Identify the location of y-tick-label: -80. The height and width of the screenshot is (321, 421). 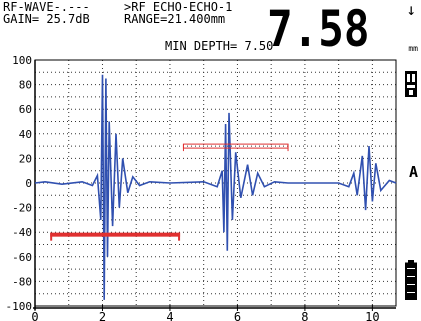
(22, 281).